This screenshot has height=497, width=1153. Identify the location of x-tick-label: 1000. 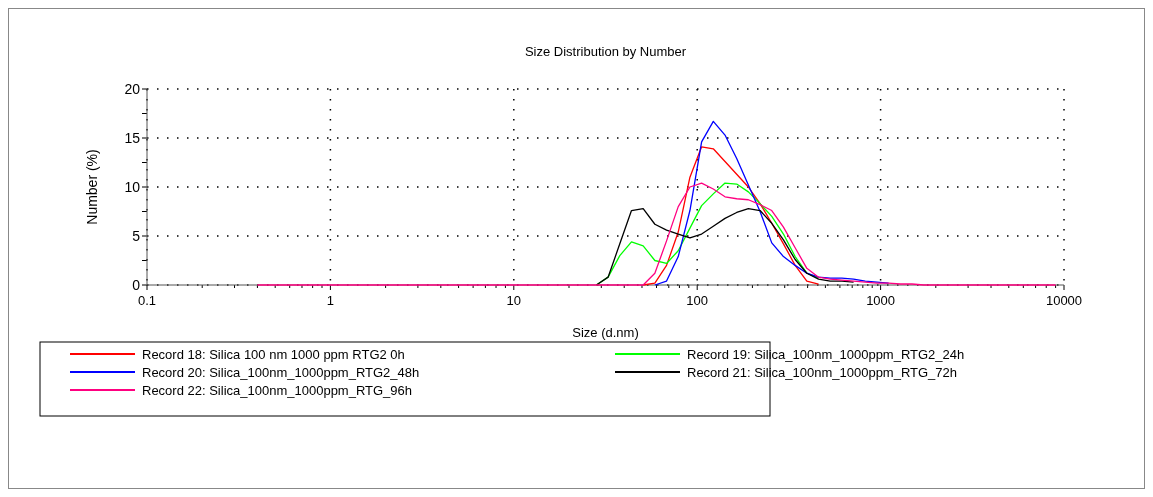
(881, 300).